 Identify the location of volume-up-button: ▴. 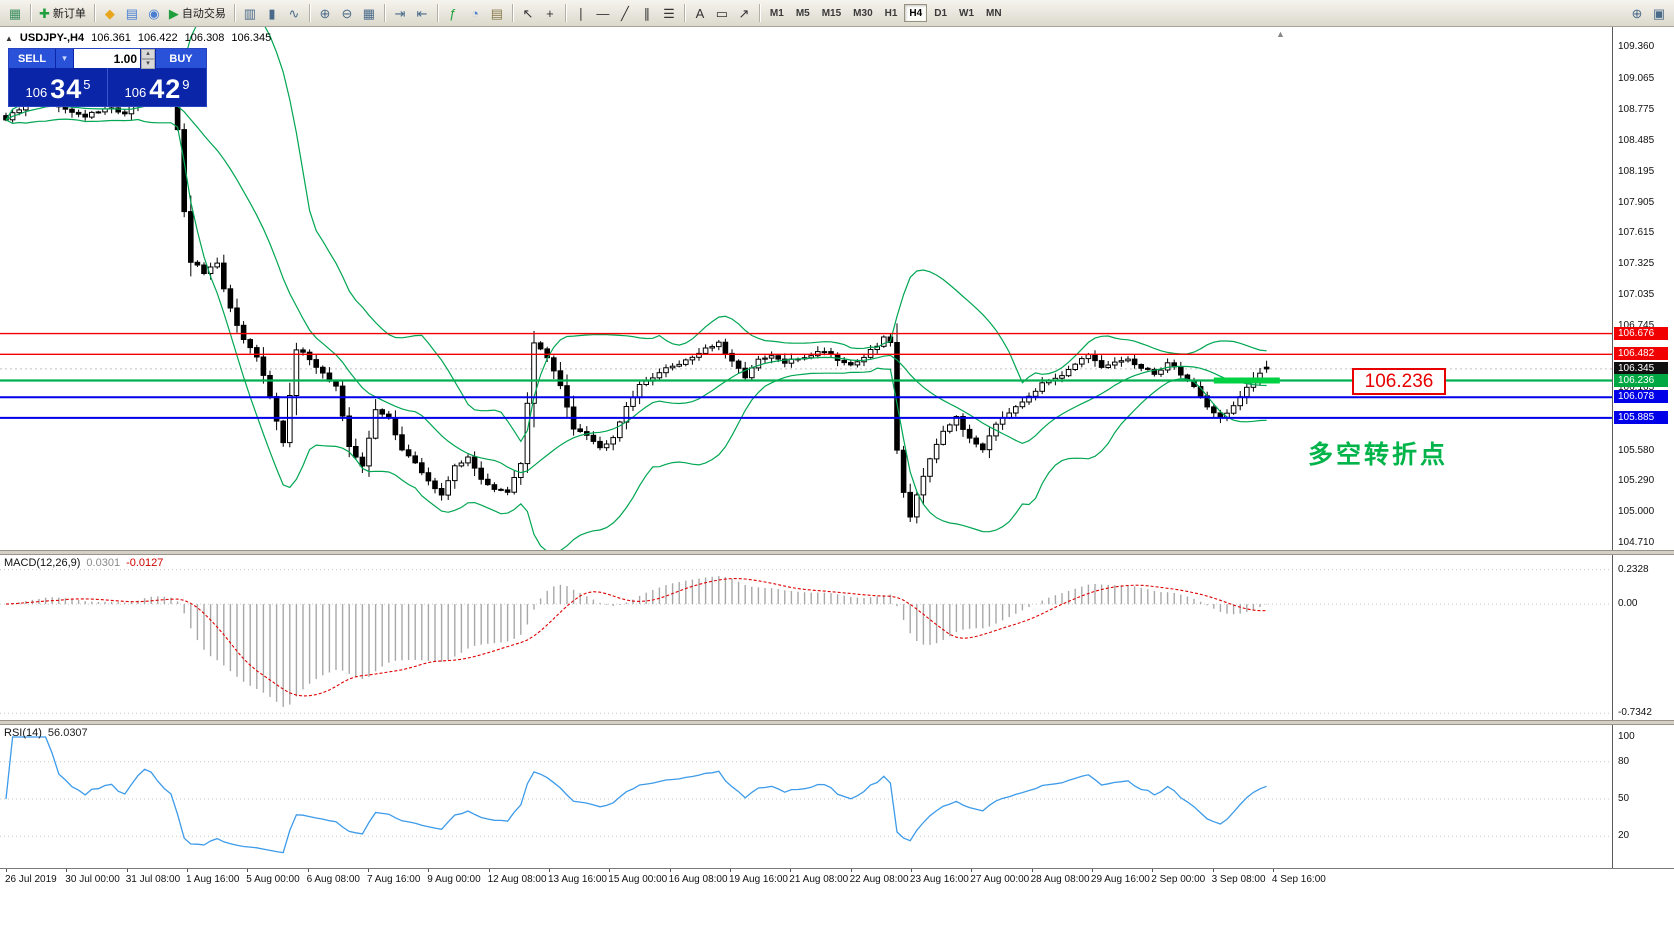
(148, 54).